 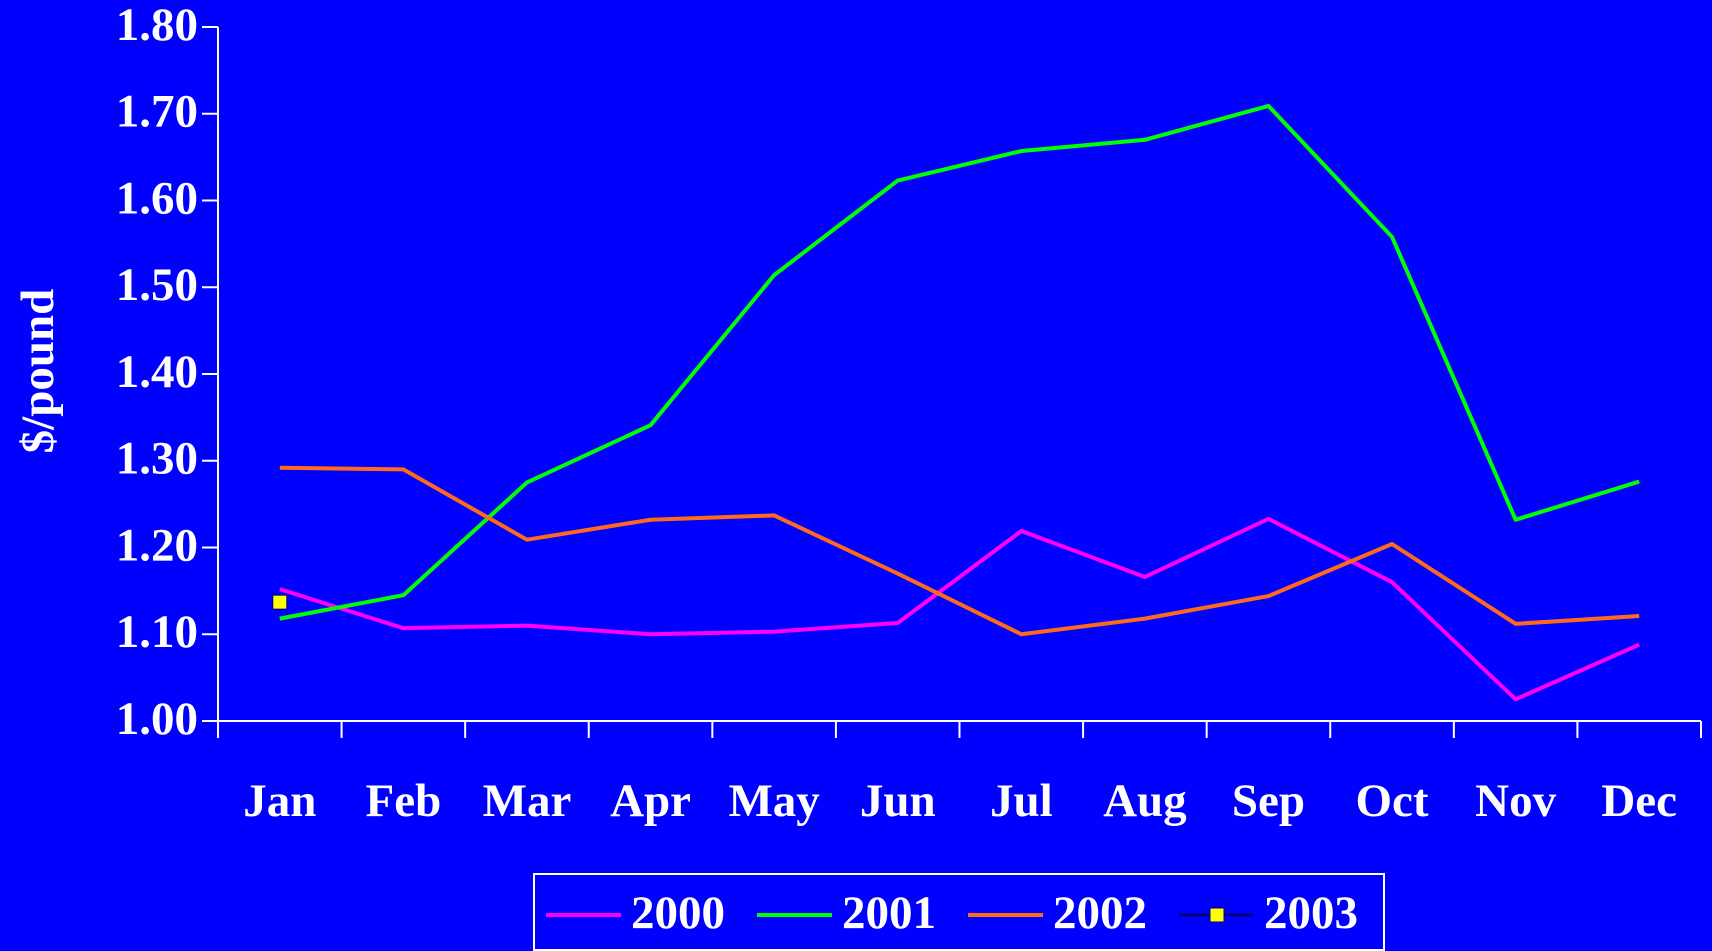 I want to click on x-tick-label: Oct, so click(x=1392, y=801).